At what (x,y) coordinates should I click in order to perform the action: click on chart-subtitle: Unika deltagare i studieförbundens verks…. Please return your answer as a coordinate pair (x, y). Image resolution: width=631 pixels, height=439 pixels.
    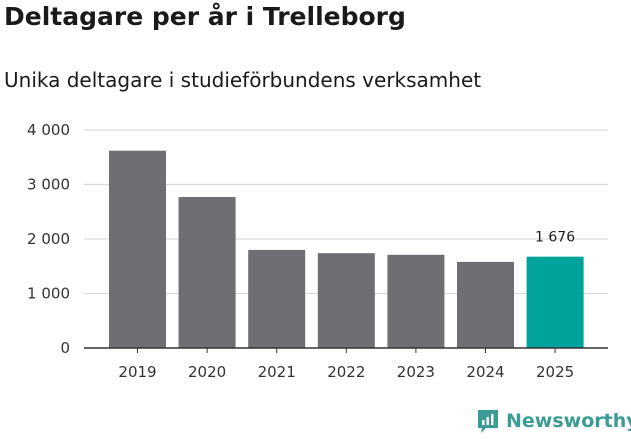
    Looking at the image, I should click on (243, 80).